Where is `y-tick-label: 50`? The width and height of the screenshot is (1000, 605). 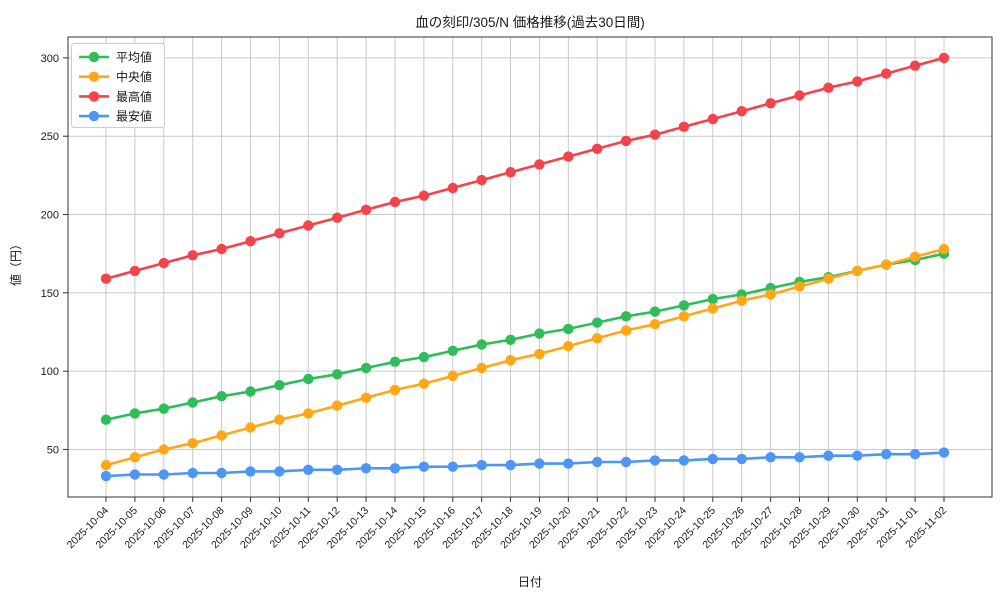
y-tick-label: 50 is located at coordinates (53, 450).